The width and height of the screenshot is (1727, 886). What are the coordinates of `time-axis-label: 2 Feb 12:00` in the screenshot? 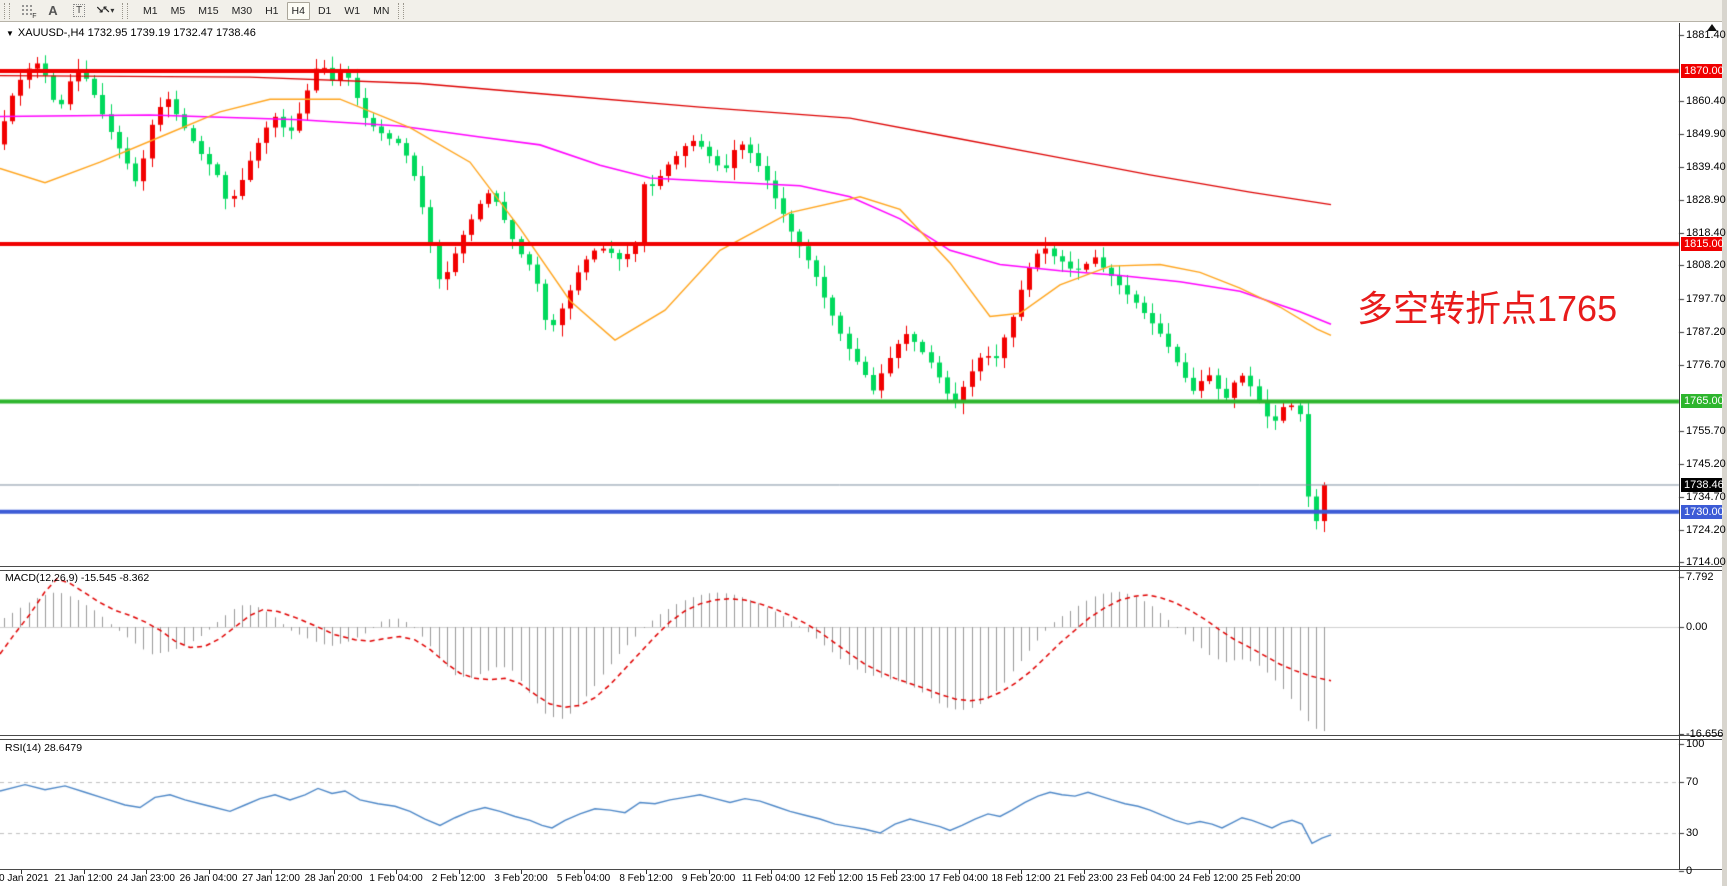 It's located at (458, 878).